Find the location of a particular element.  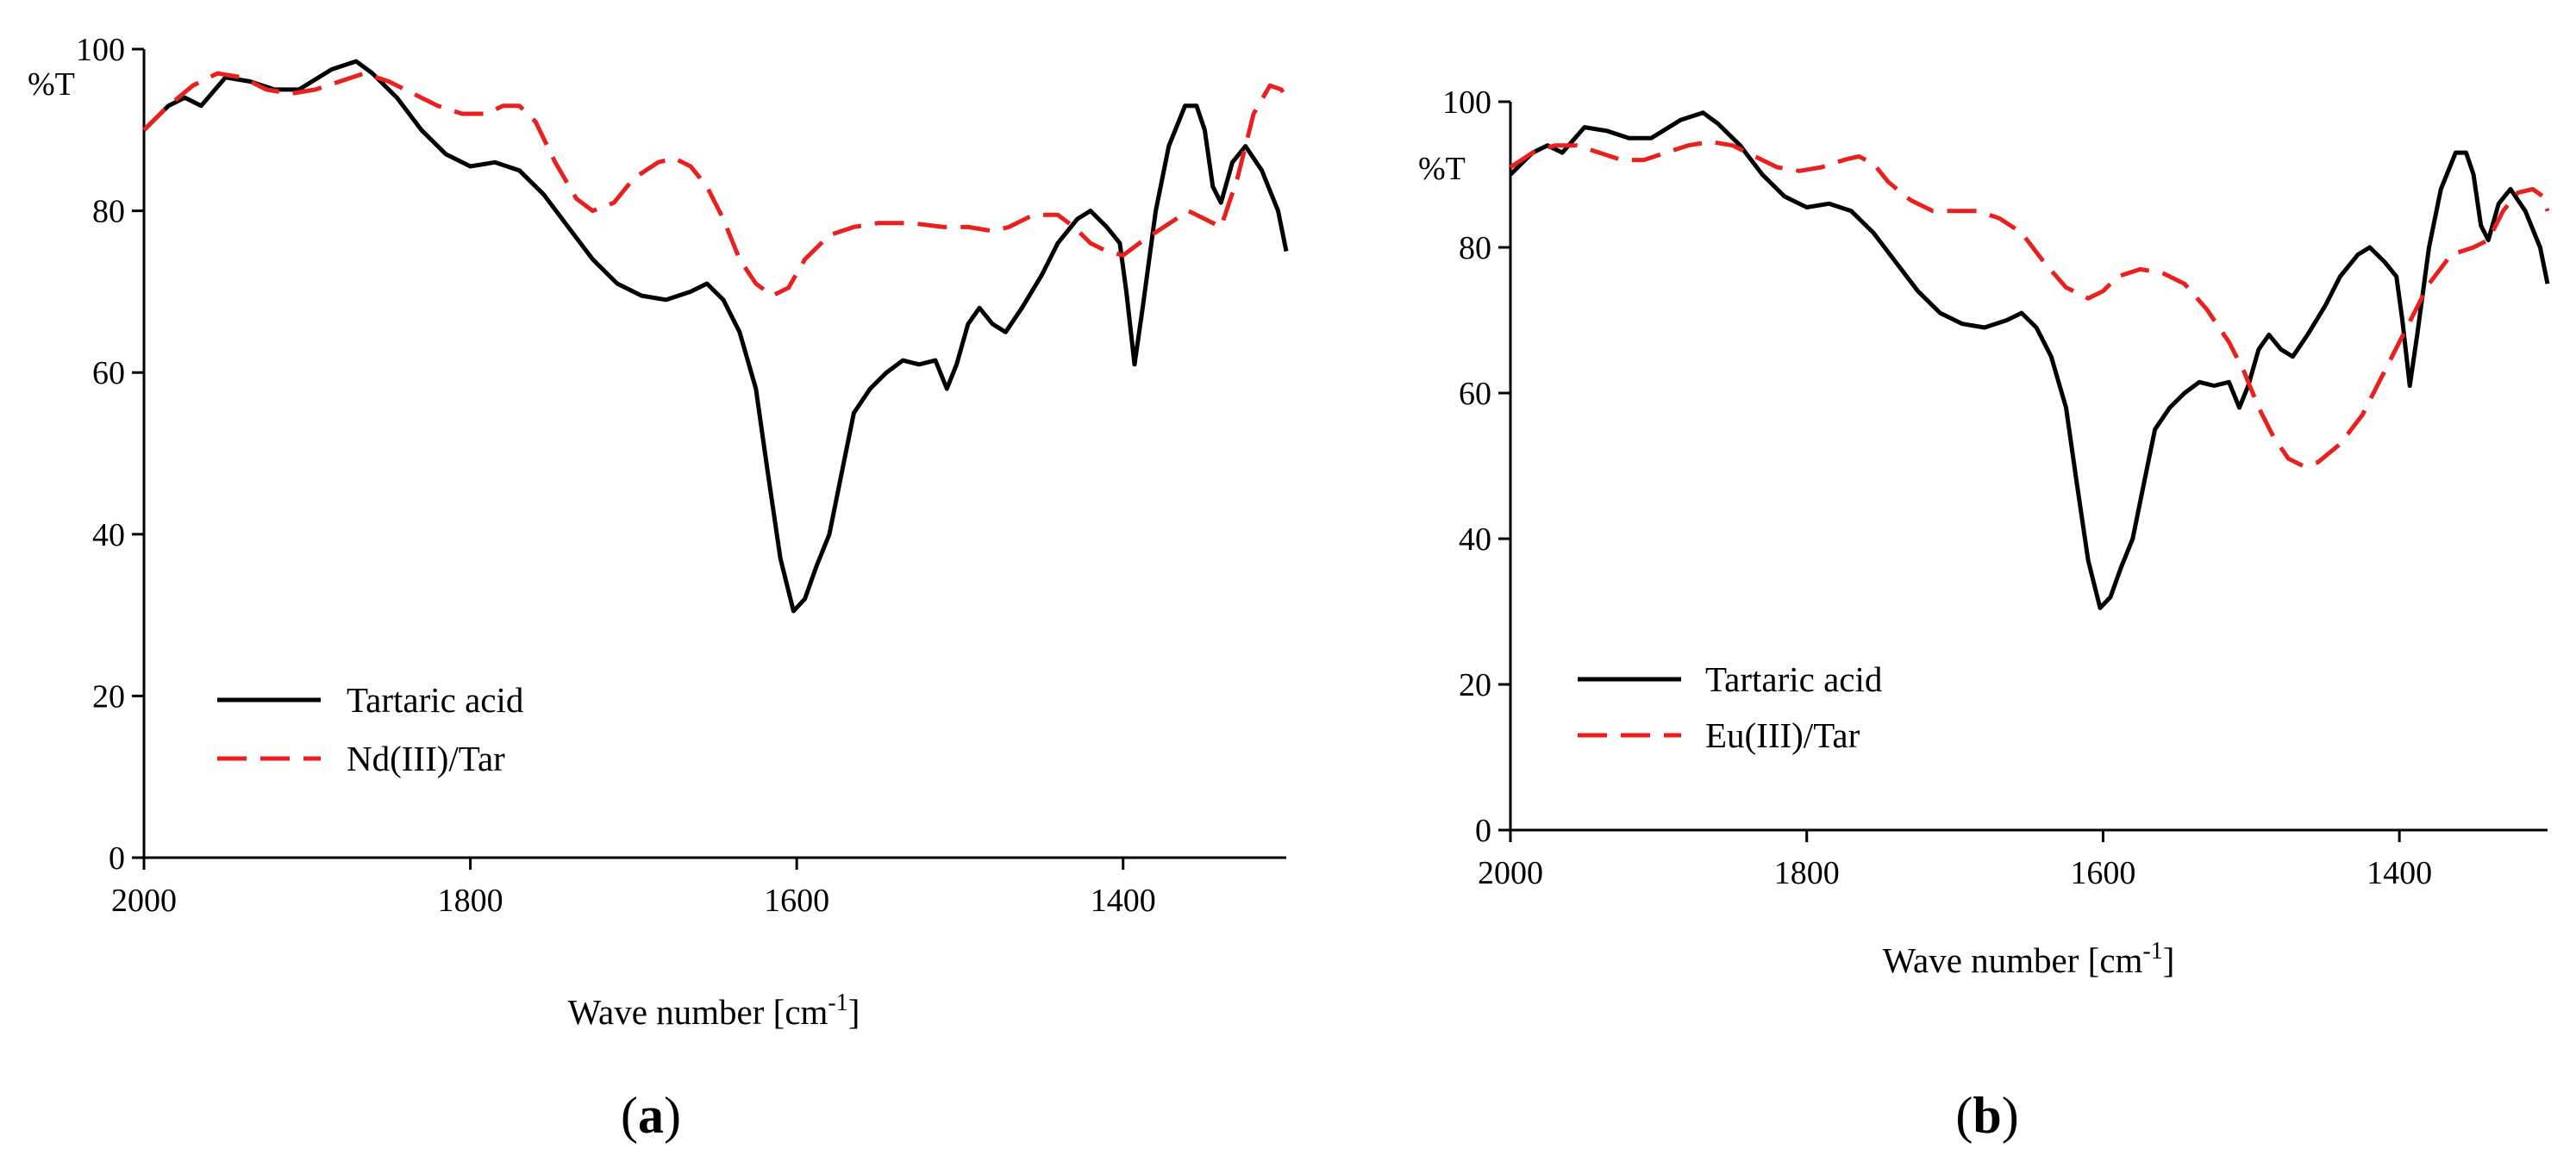

y-tick-label-a-40: 40 is located at coordinates (109, 535).